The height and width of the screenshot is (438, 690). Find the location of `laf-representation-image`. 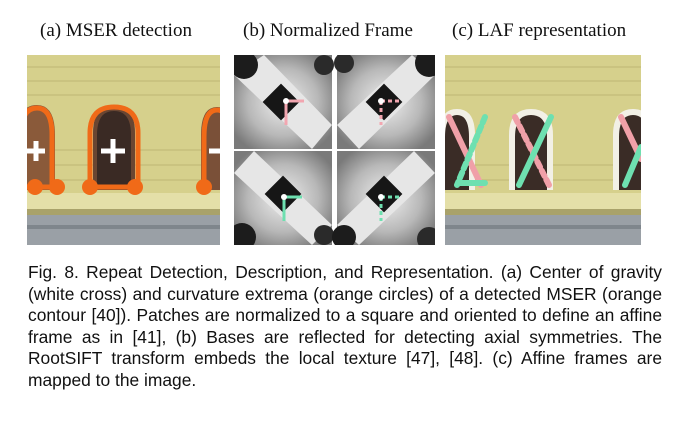

laf-representation-image is located at coordinates (543, 150).